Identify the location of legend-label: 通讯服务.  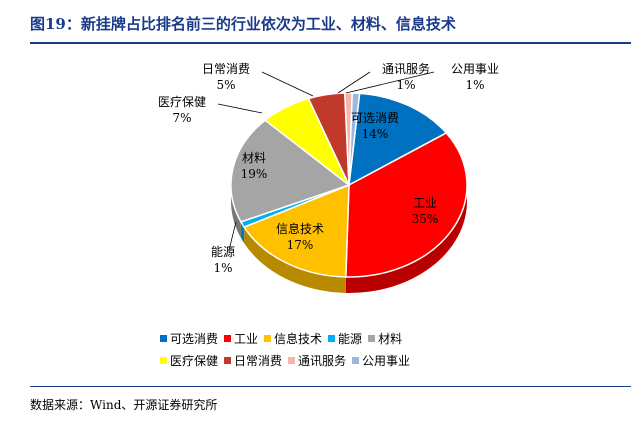
(322, 360).